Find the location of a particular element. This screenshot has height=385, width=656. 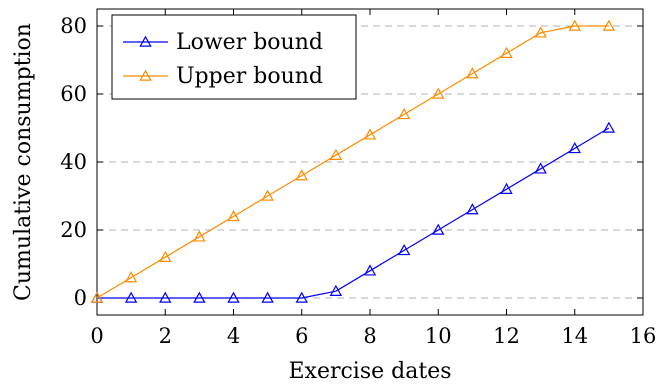

x-tick-label: 4 is located at coordinates (233, 336).